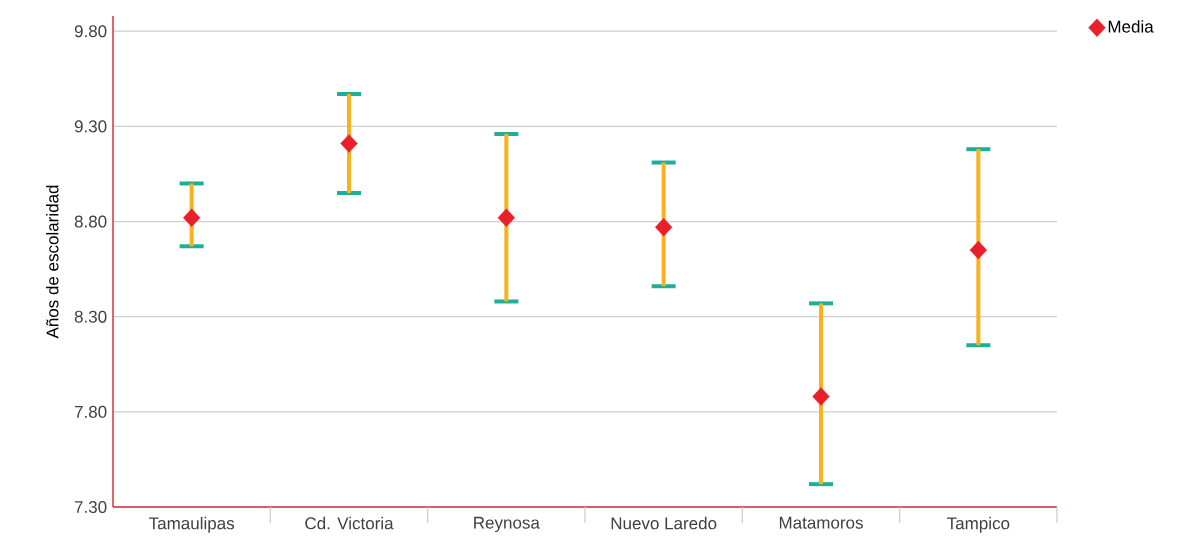  Describe the element at coordinates (90, 126) in the screenshot. I see `y-tick-label: 9.30` at that location.